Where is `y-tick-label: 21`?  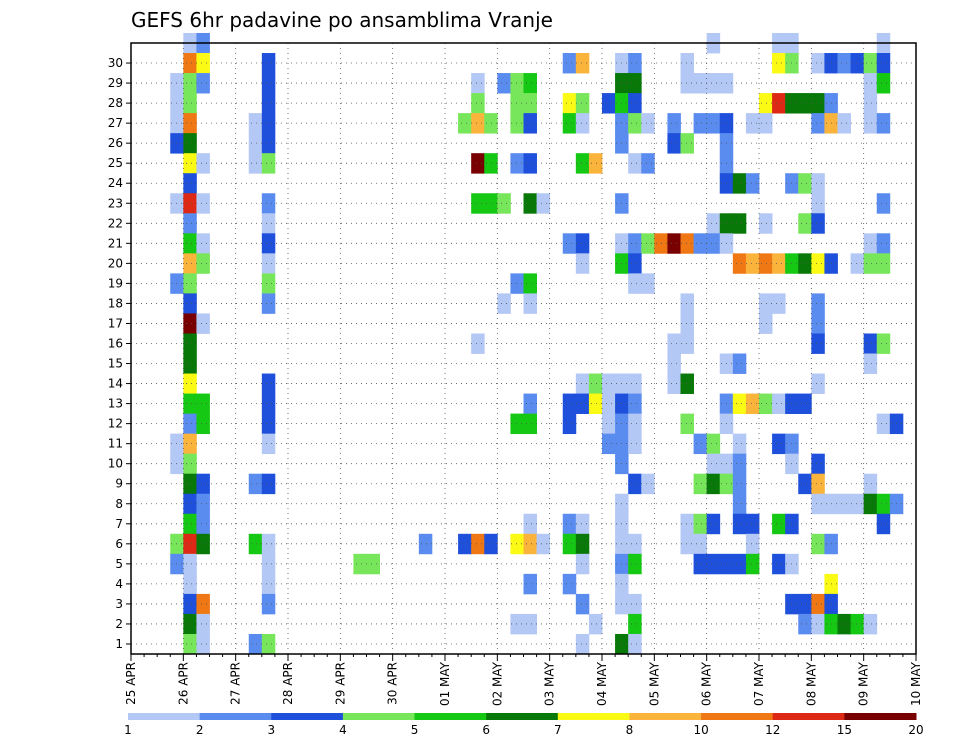
y-tick-label: 21 is located at coordinates (115, 243).